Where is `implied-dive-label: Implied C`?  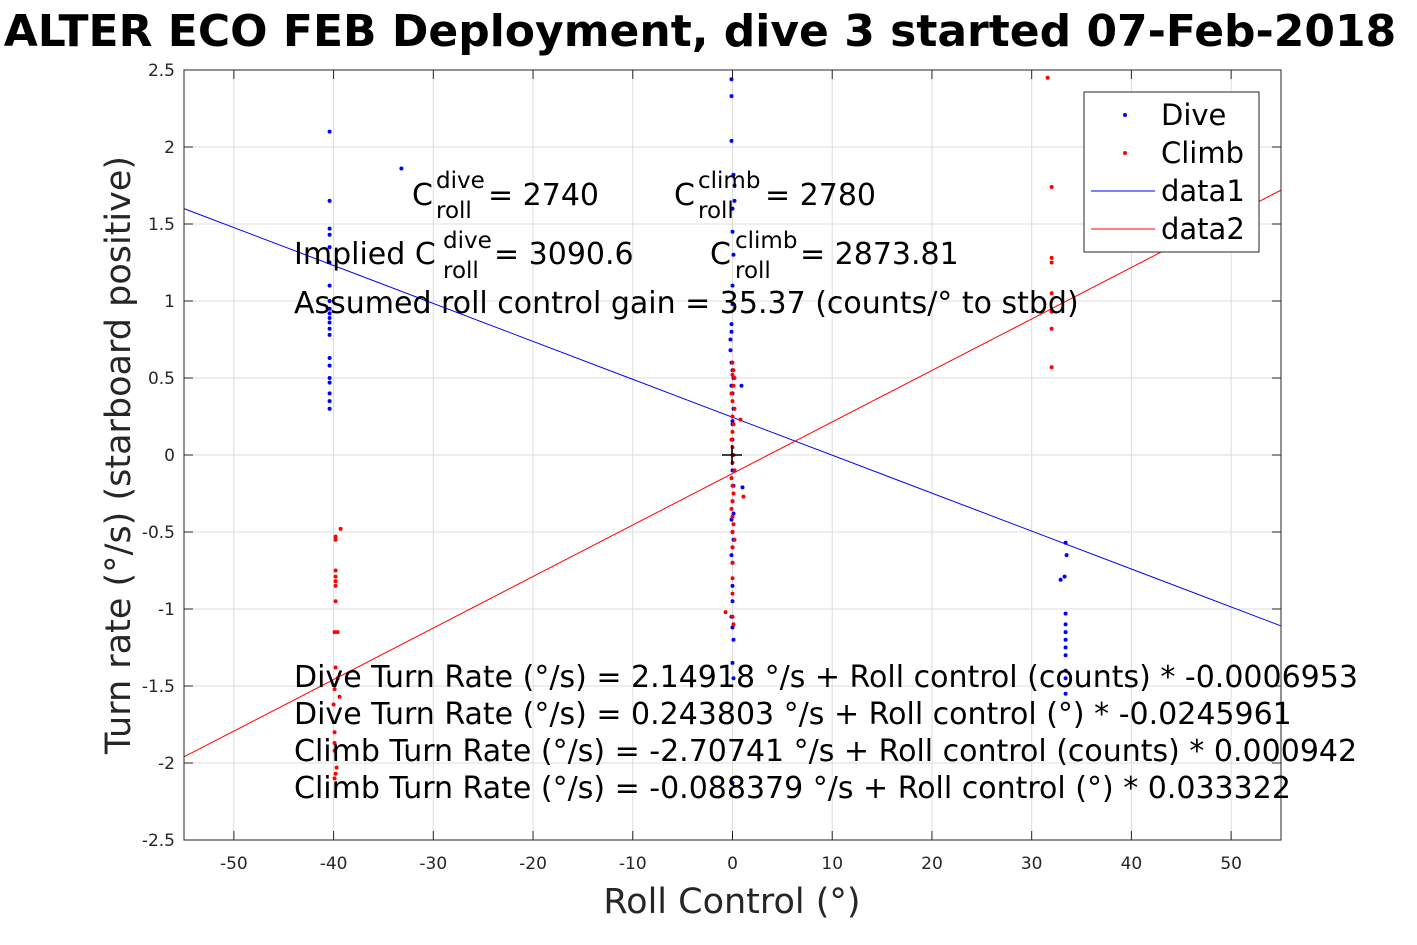
implied-dive-label: Implied C is located at coordinates (365, 254).